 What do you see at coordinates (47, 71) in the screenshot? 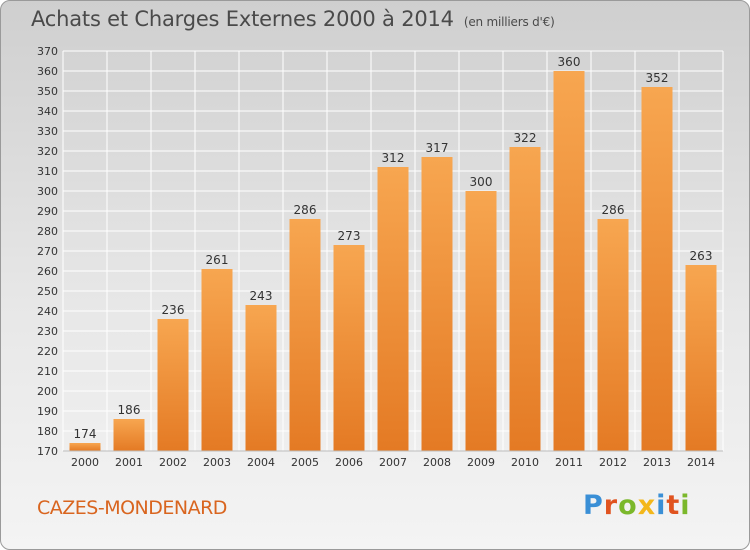
I see `y-tick-label: 360` at bounding box center [47, 71].